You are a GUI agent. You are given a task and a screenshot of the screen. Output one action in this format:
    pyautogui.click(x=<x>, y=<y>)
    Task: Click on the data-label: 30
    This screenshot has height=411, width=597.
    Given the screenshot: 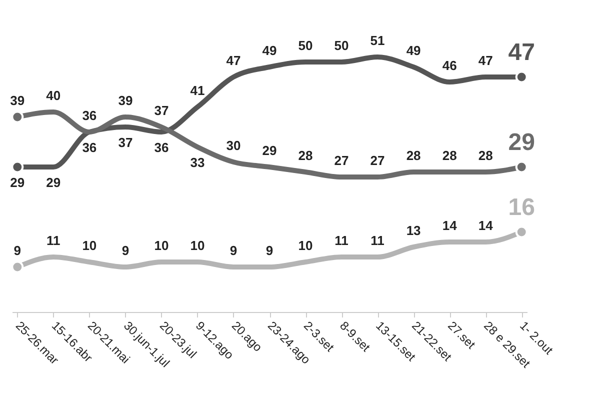 What is the action you would take?
    pyautogui.click(x=233, y=145)
    